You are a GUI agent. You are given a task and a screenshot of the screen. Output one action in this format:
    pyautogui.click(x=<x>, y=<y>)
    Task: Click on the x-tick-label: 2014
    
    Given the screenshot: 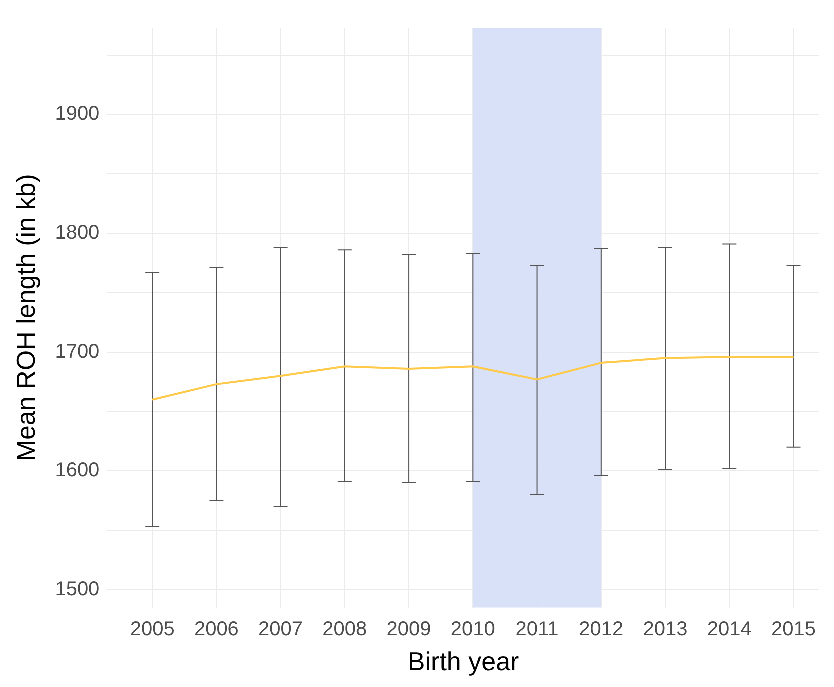 What is the action you would take?
    pyautogui.click(x=729, y=629)
    